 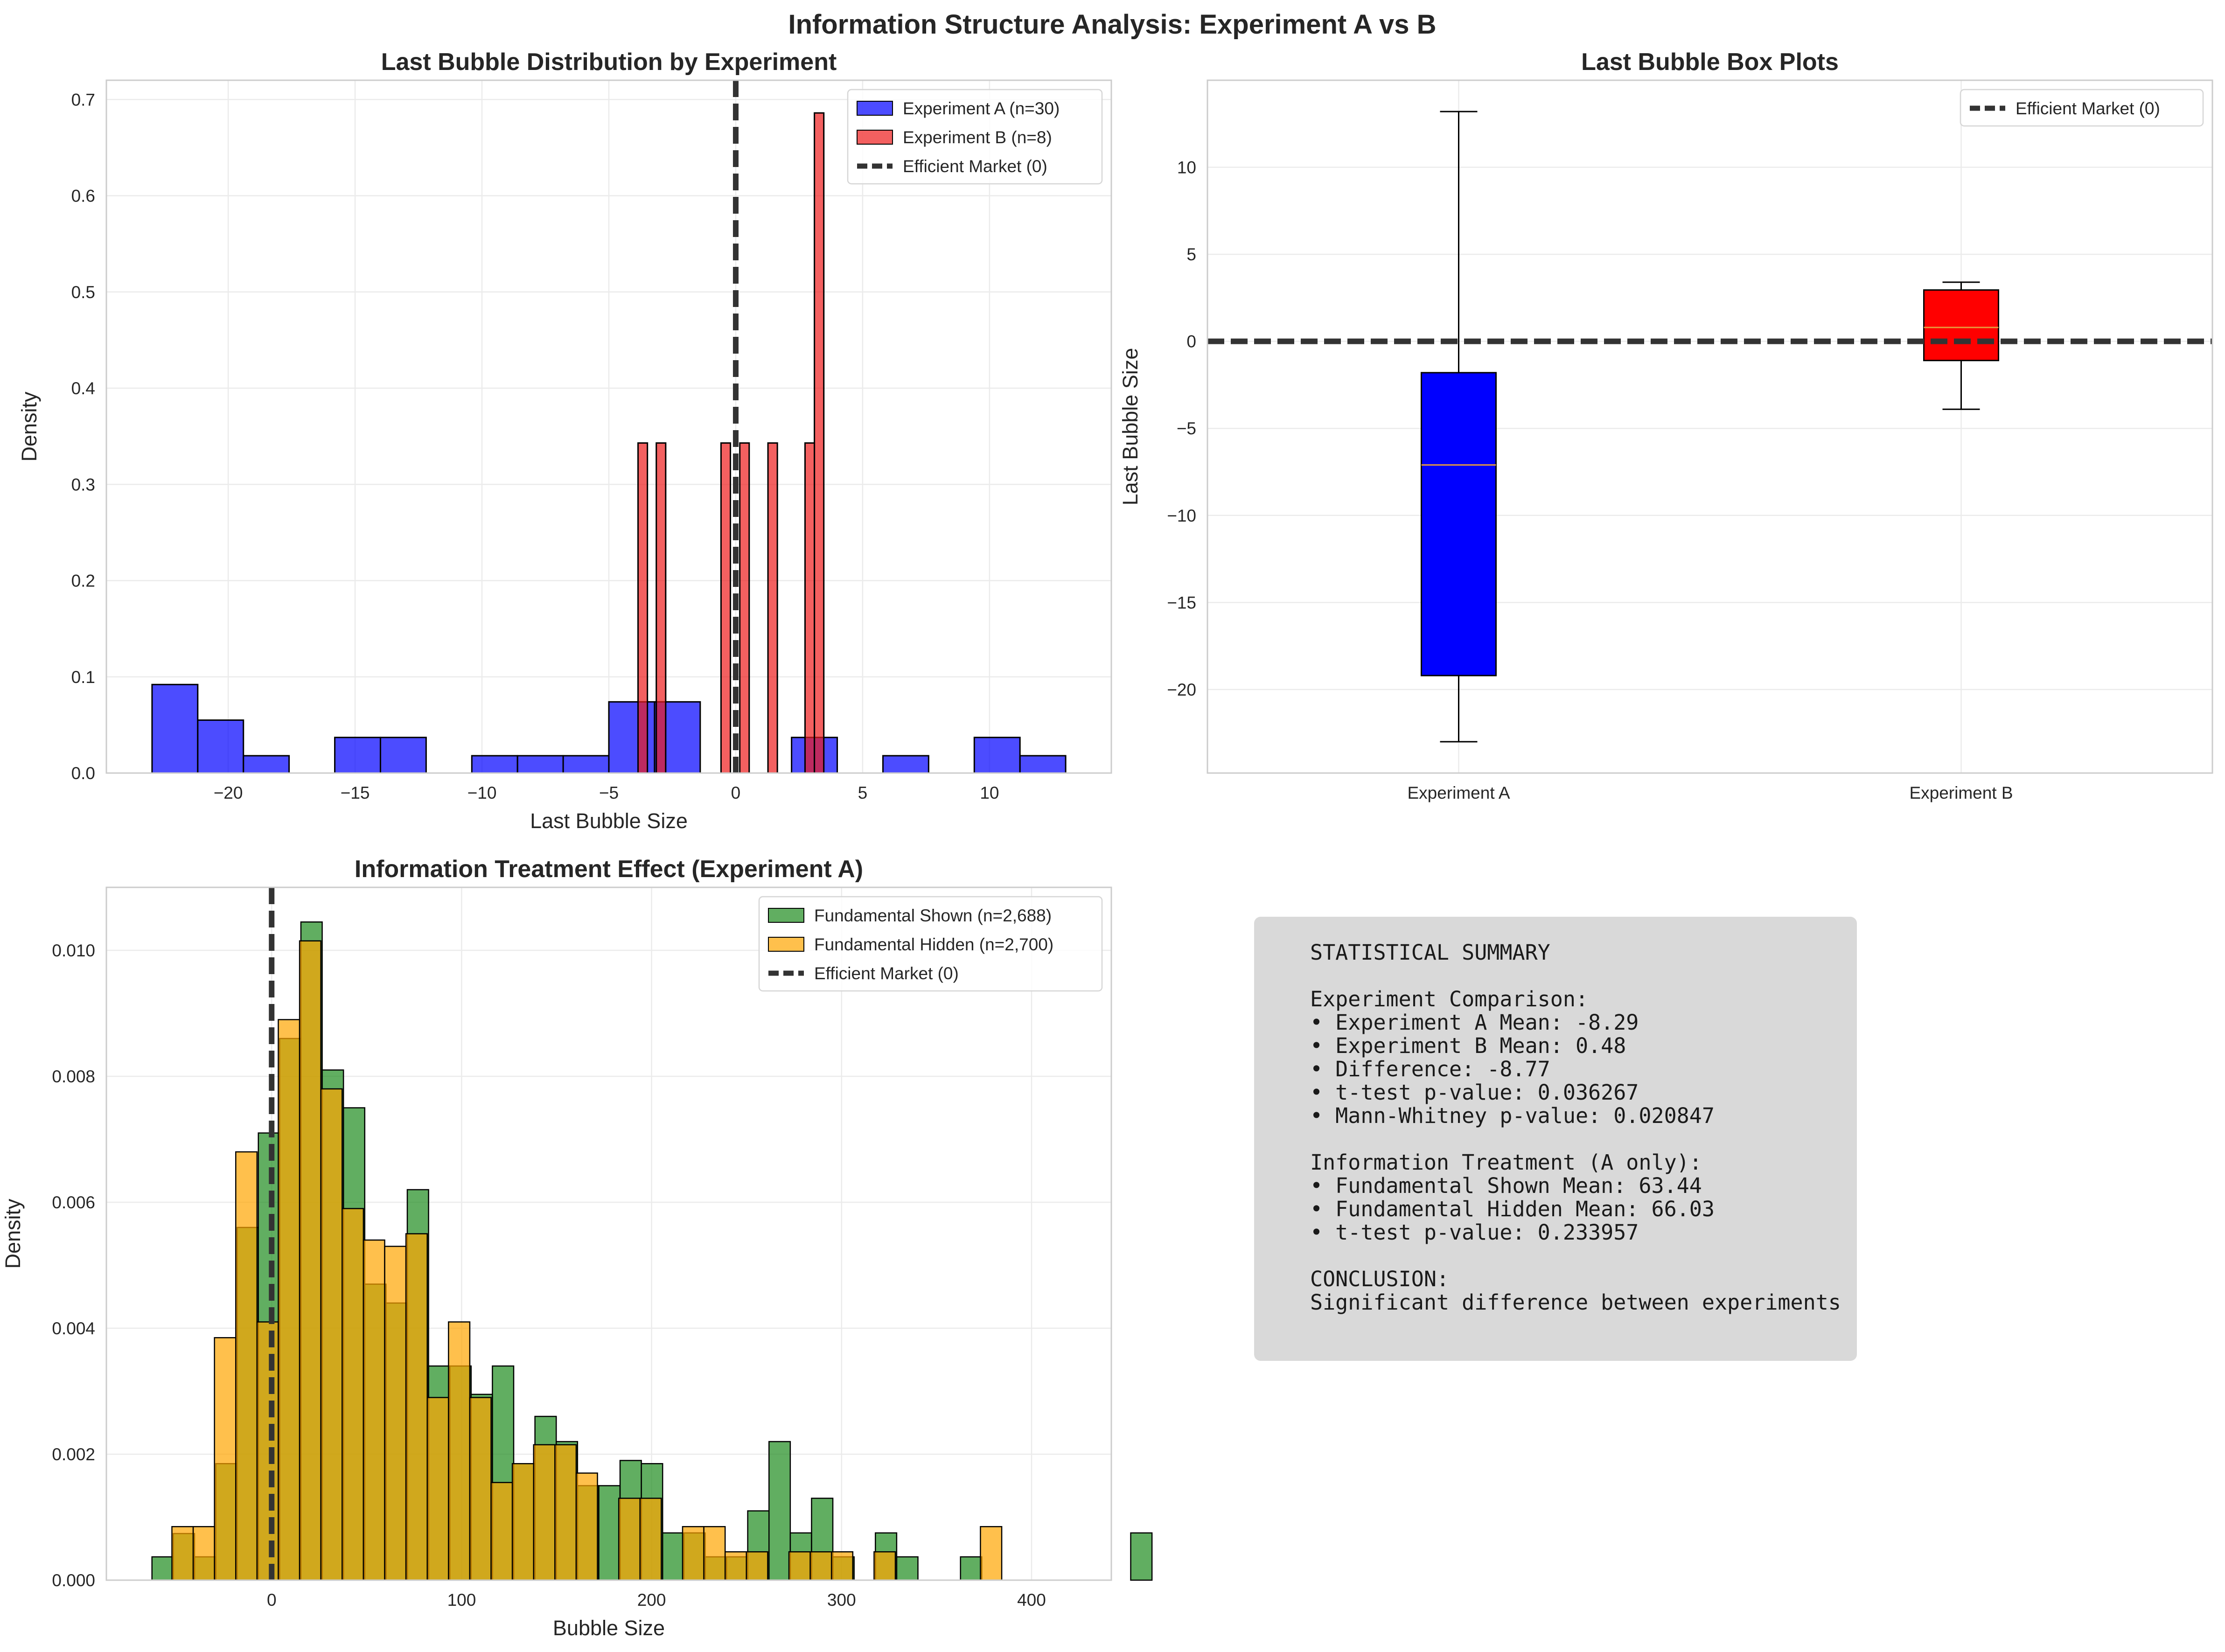 I want to click on y-tick-label: 5, so click(x=1191, y=255).